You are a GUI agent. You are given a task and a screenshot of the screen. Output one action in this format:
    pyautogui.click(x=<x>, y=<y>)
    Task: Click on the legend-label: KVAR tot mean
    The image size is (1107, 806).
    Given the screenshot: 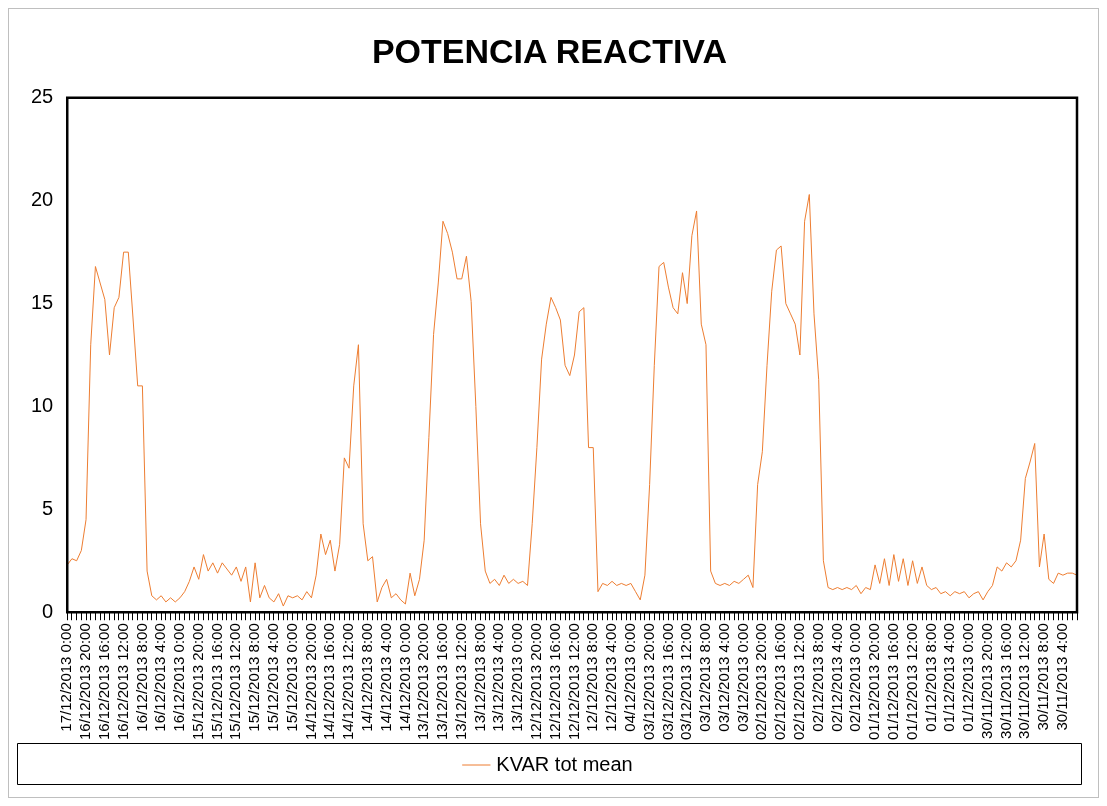 What is the action you would take?
    pyautogui.click(x=564, y=763)
    